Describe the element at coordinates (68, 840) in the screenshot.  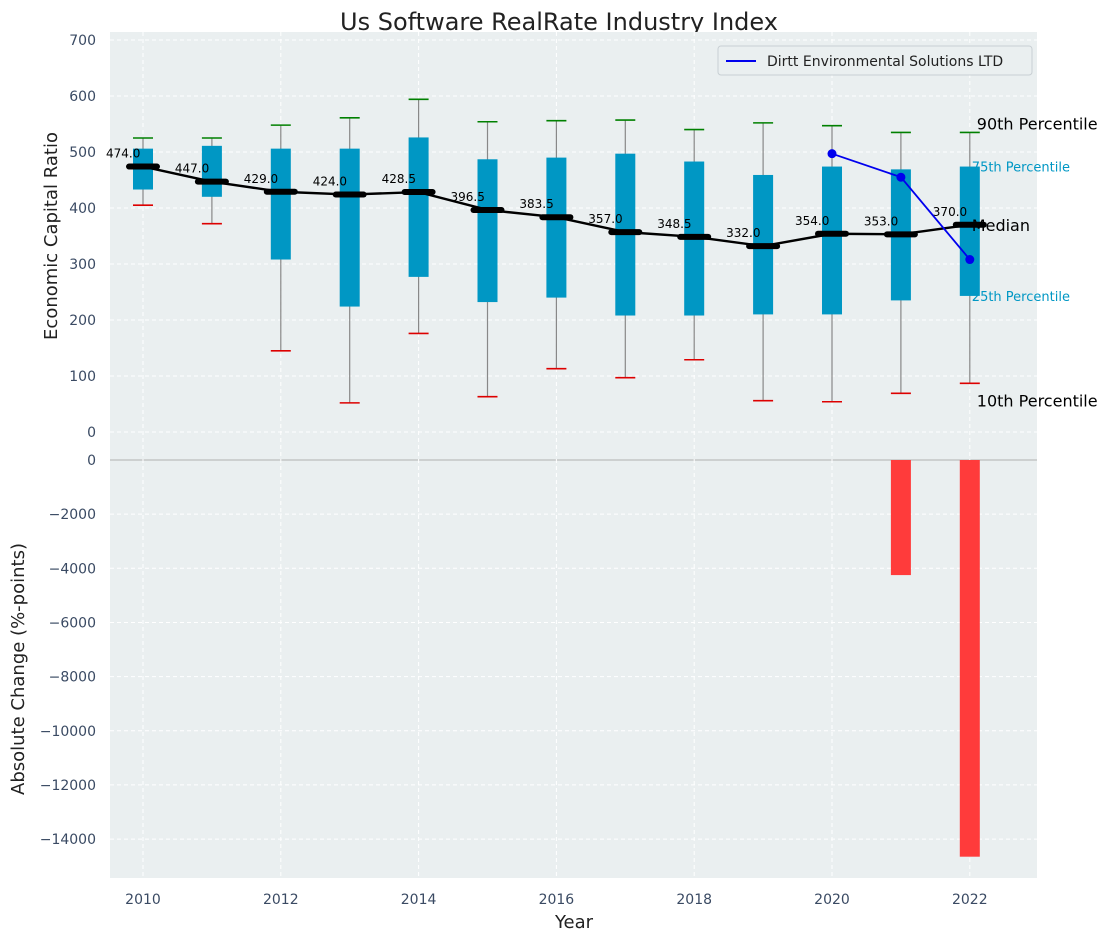
I see `bottom-y-tick-label: −14000` at that location.